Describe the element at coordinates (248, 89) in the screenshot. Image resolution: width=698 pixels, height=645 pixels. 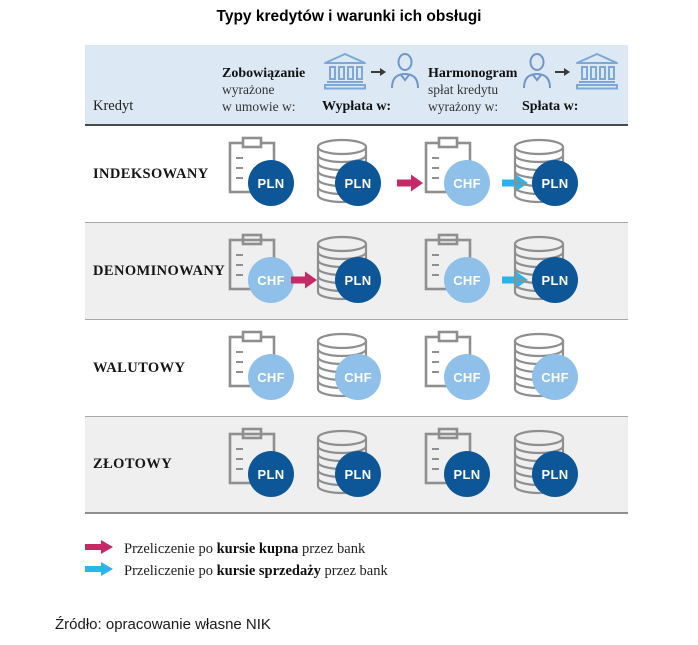
I see `obligation-line2: wyrażone` at that location.